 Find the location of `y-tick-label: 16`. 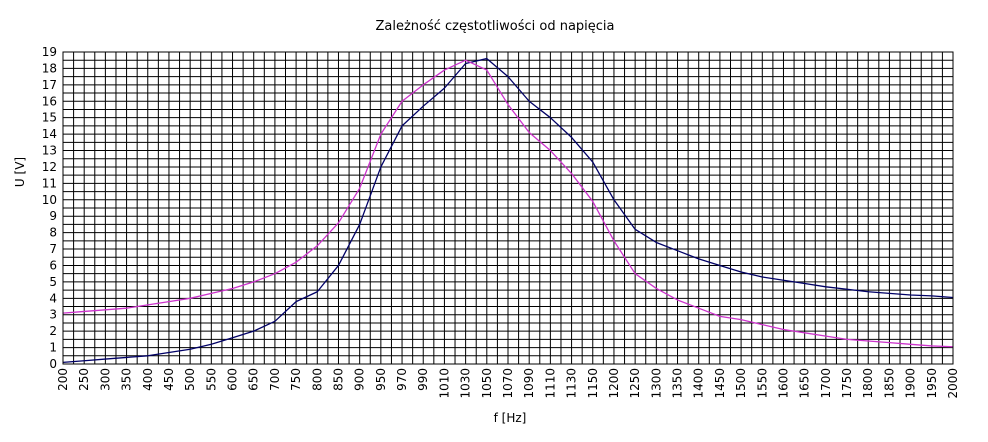

y-tick-label: 16 is located at coordinates (49, 101).